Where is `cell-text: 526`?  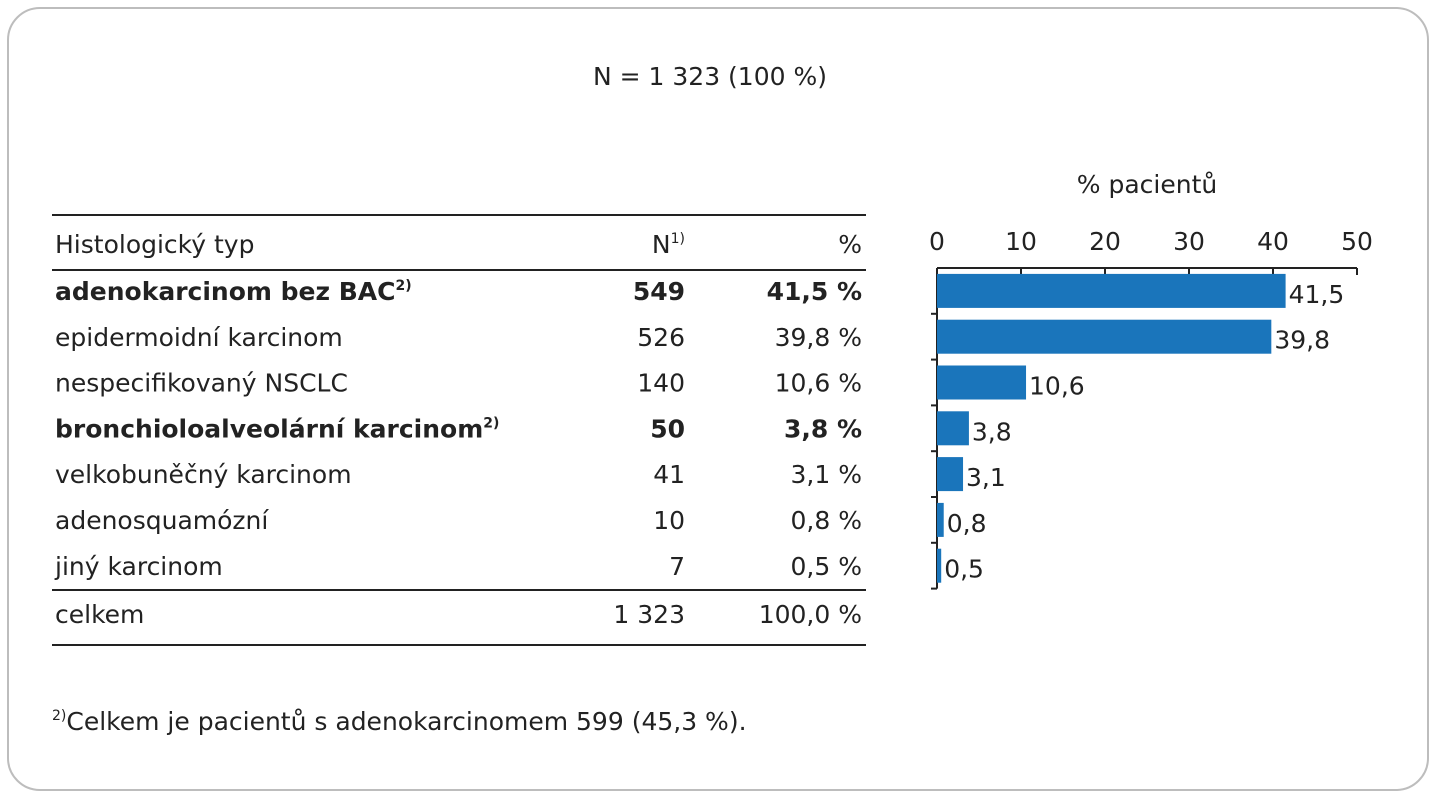 cell-text: 526 is located at coordinates (661, 337).